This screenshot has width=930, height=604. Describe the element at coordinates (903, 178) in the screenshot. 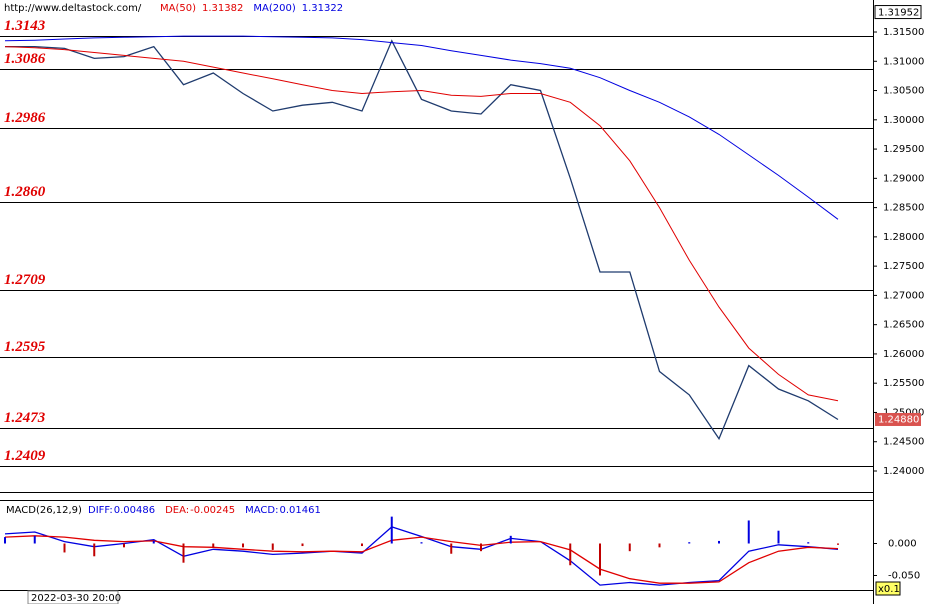

I see `y-tick-label: 1.29000` at that location.